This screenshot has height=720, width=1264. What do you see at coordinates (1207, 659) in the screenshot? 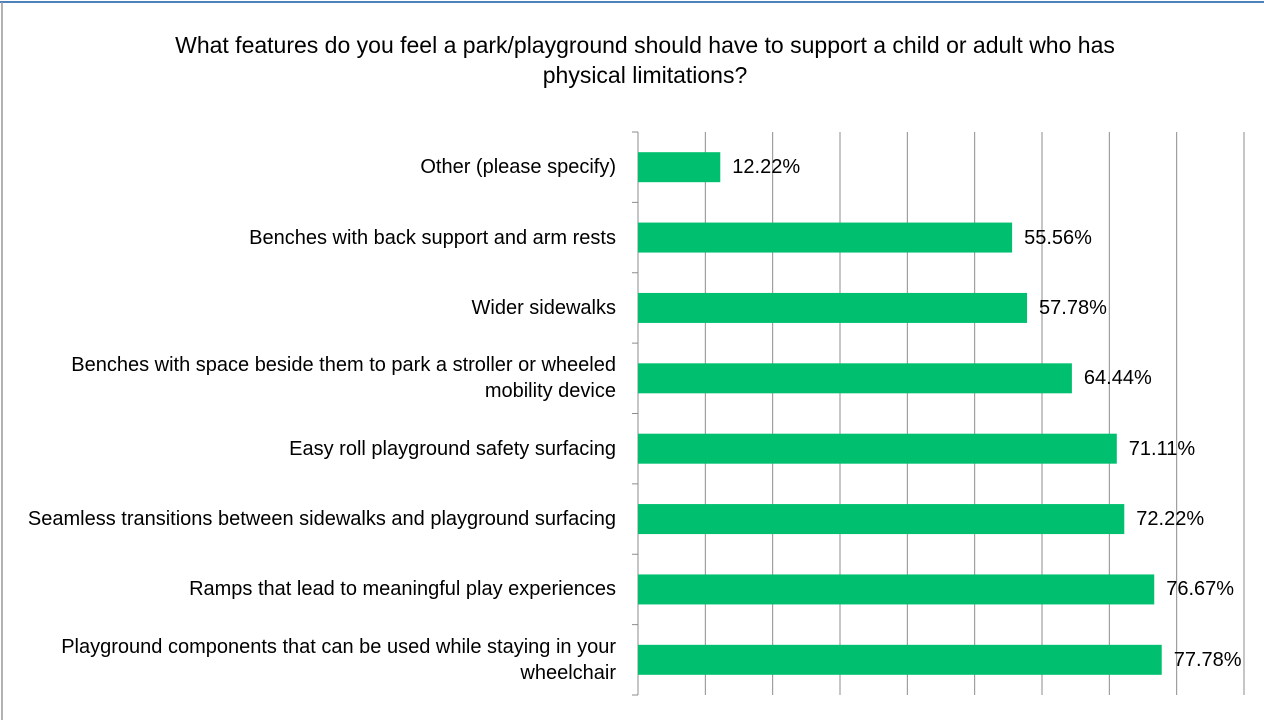
I see `data-label: 77.78%` at bounding box center [1207, 659].